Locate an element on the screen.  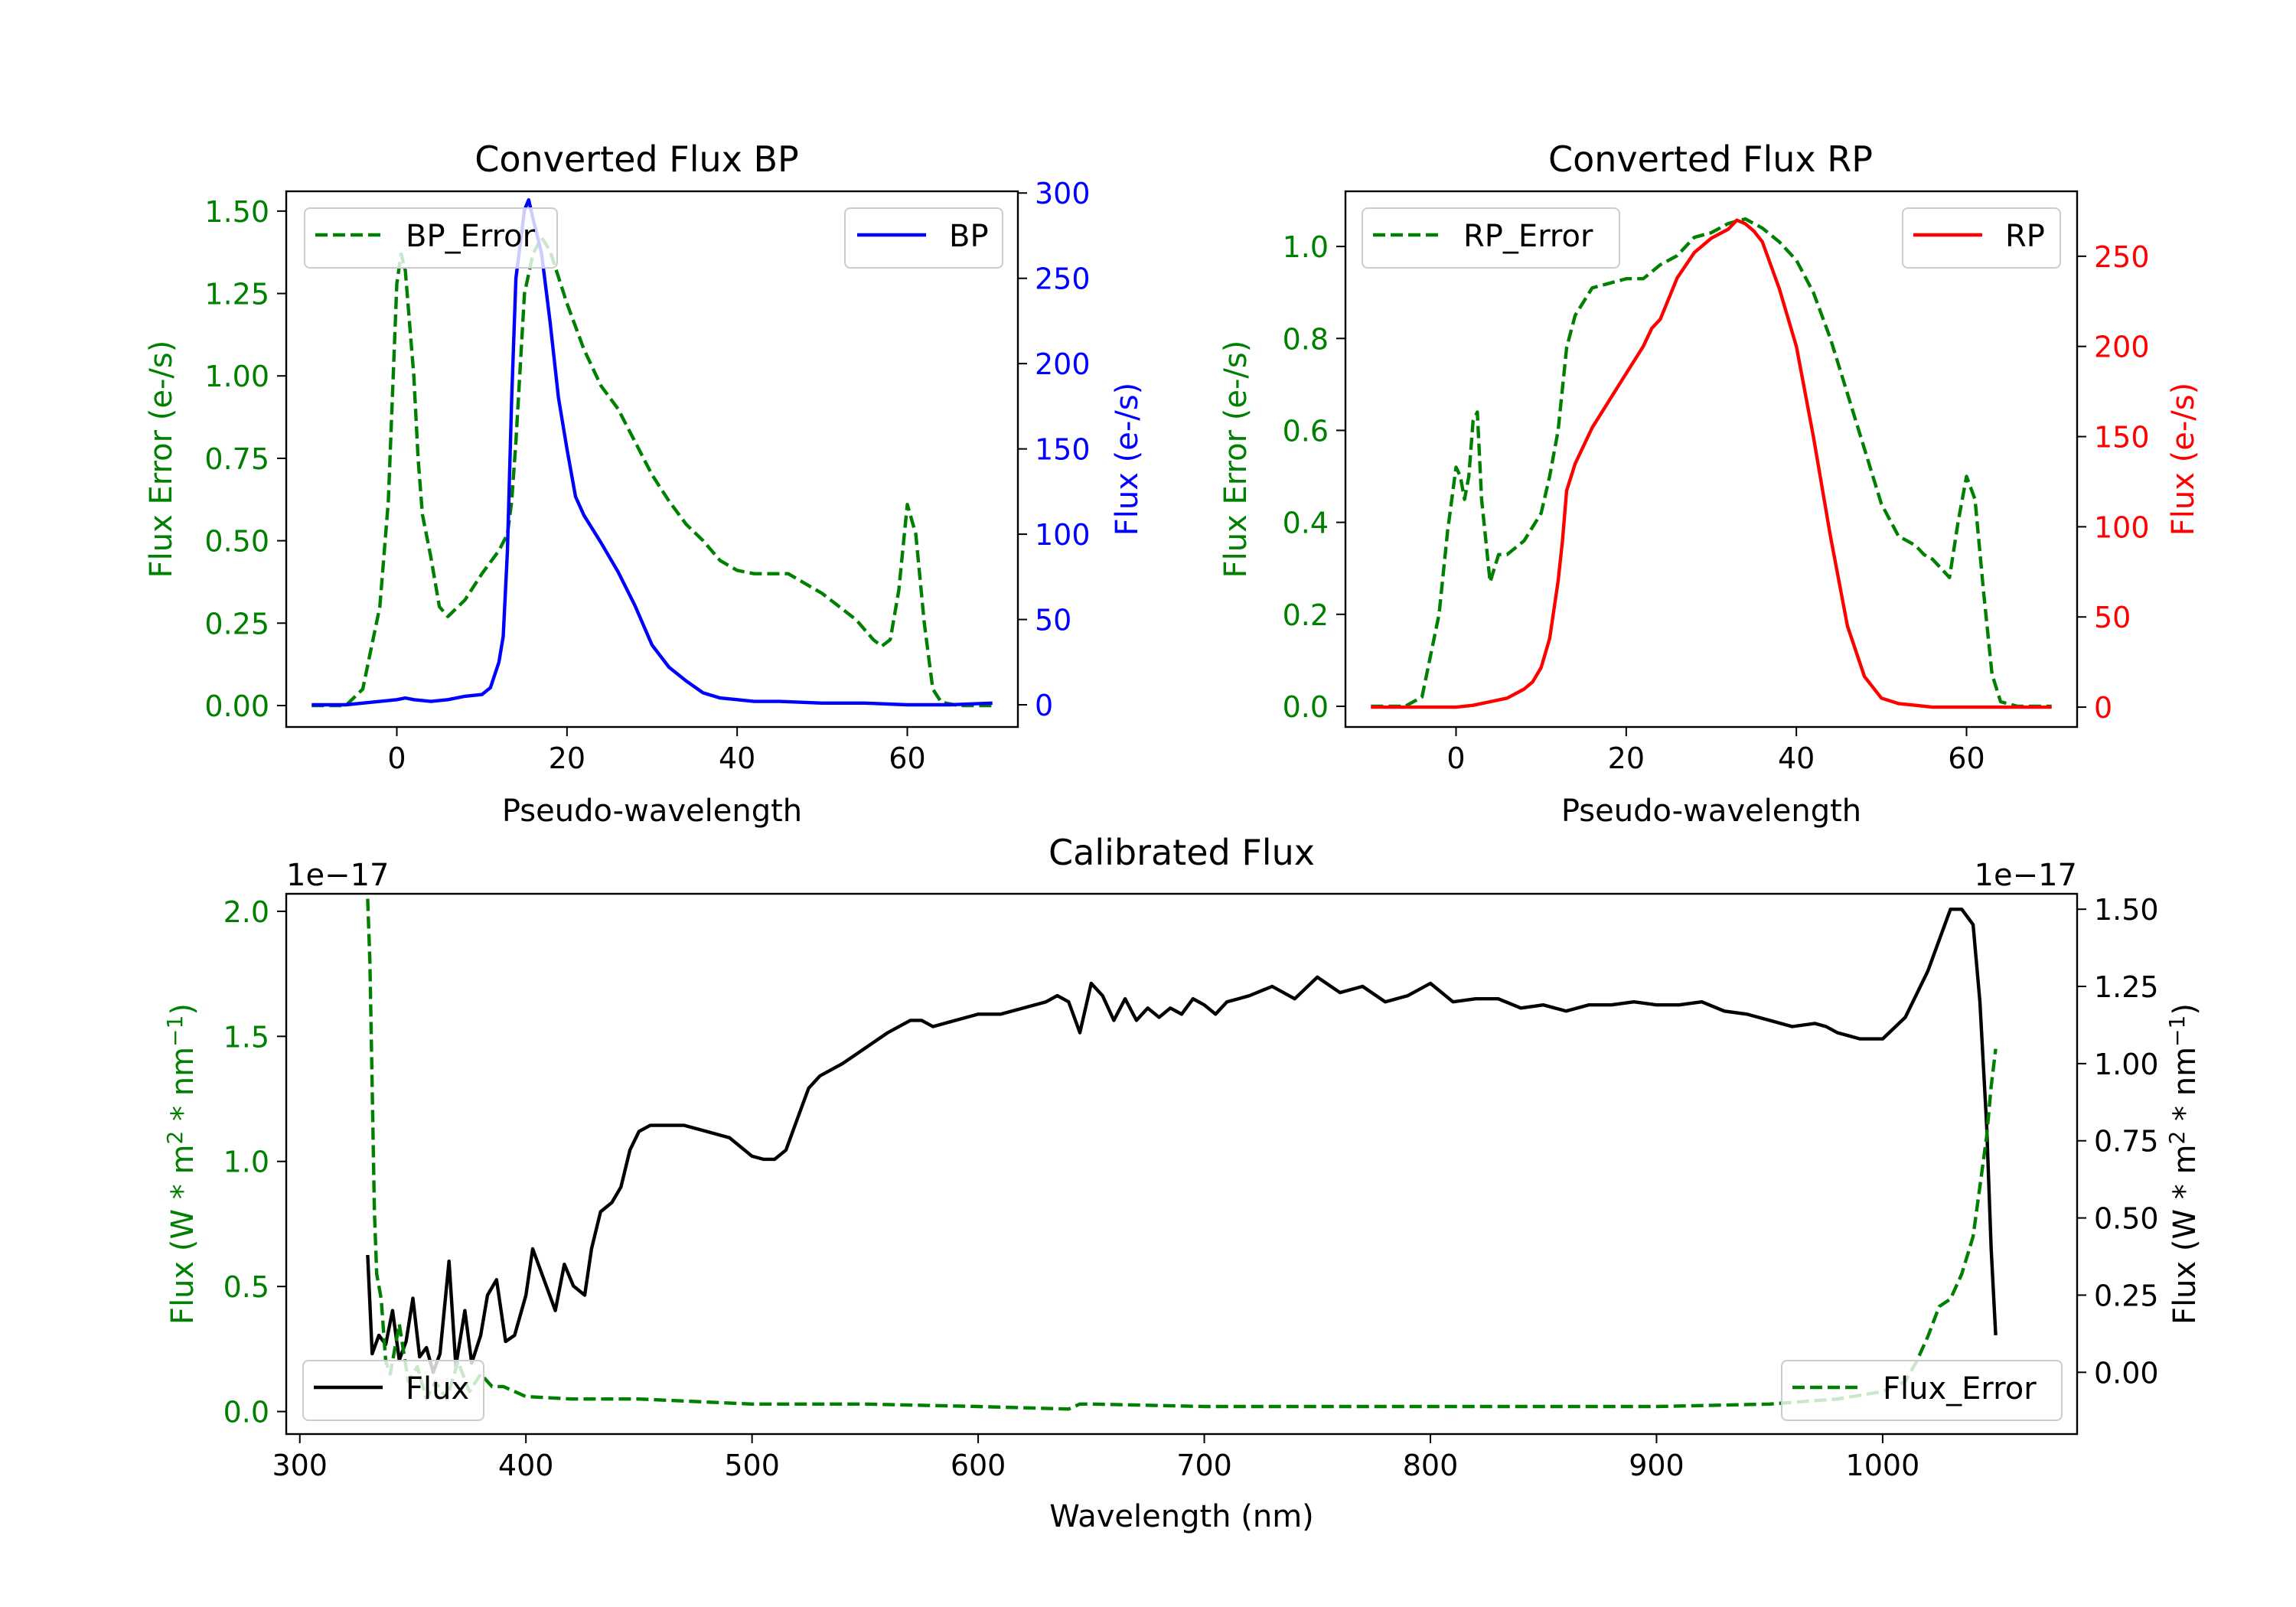
panel-rp-lines is located at coordinates (1711, 463).